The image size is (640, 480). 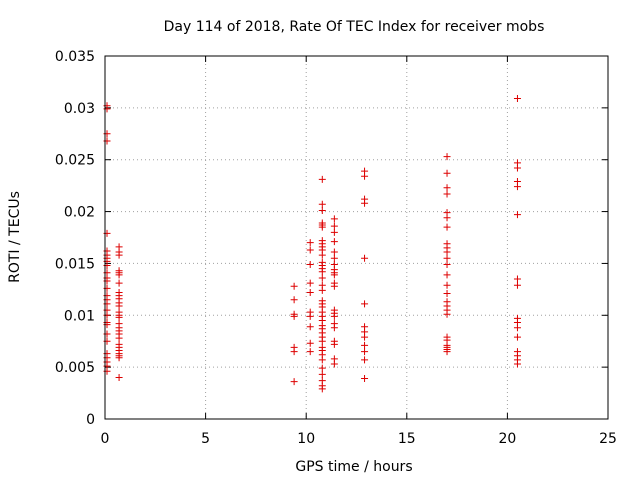 What do you see at coordinates (105, 439) in the screenshot?
I see `x-tick-label: 0` at bounding box center [105, 439].